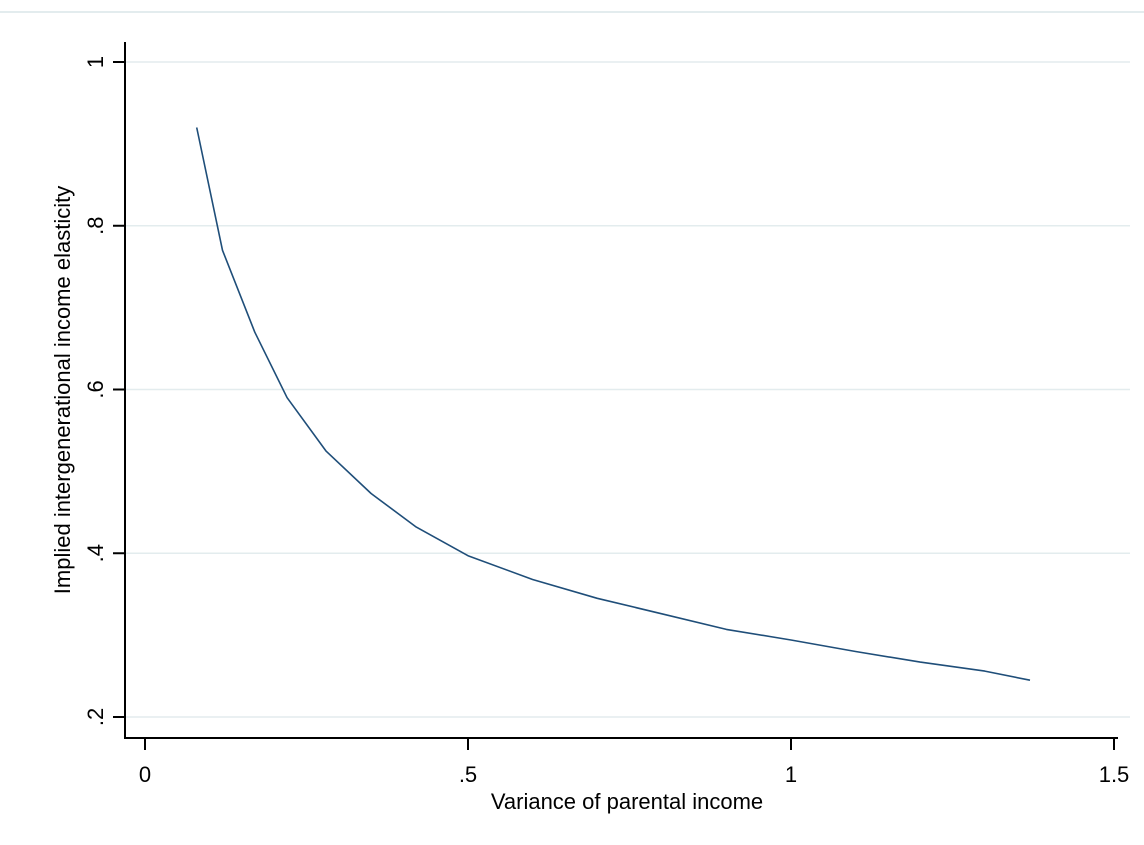  What do you see at coordinates (95, 226) in the screenshot?
I see `y-tick-label: .8` at bounding box center [95, 226].